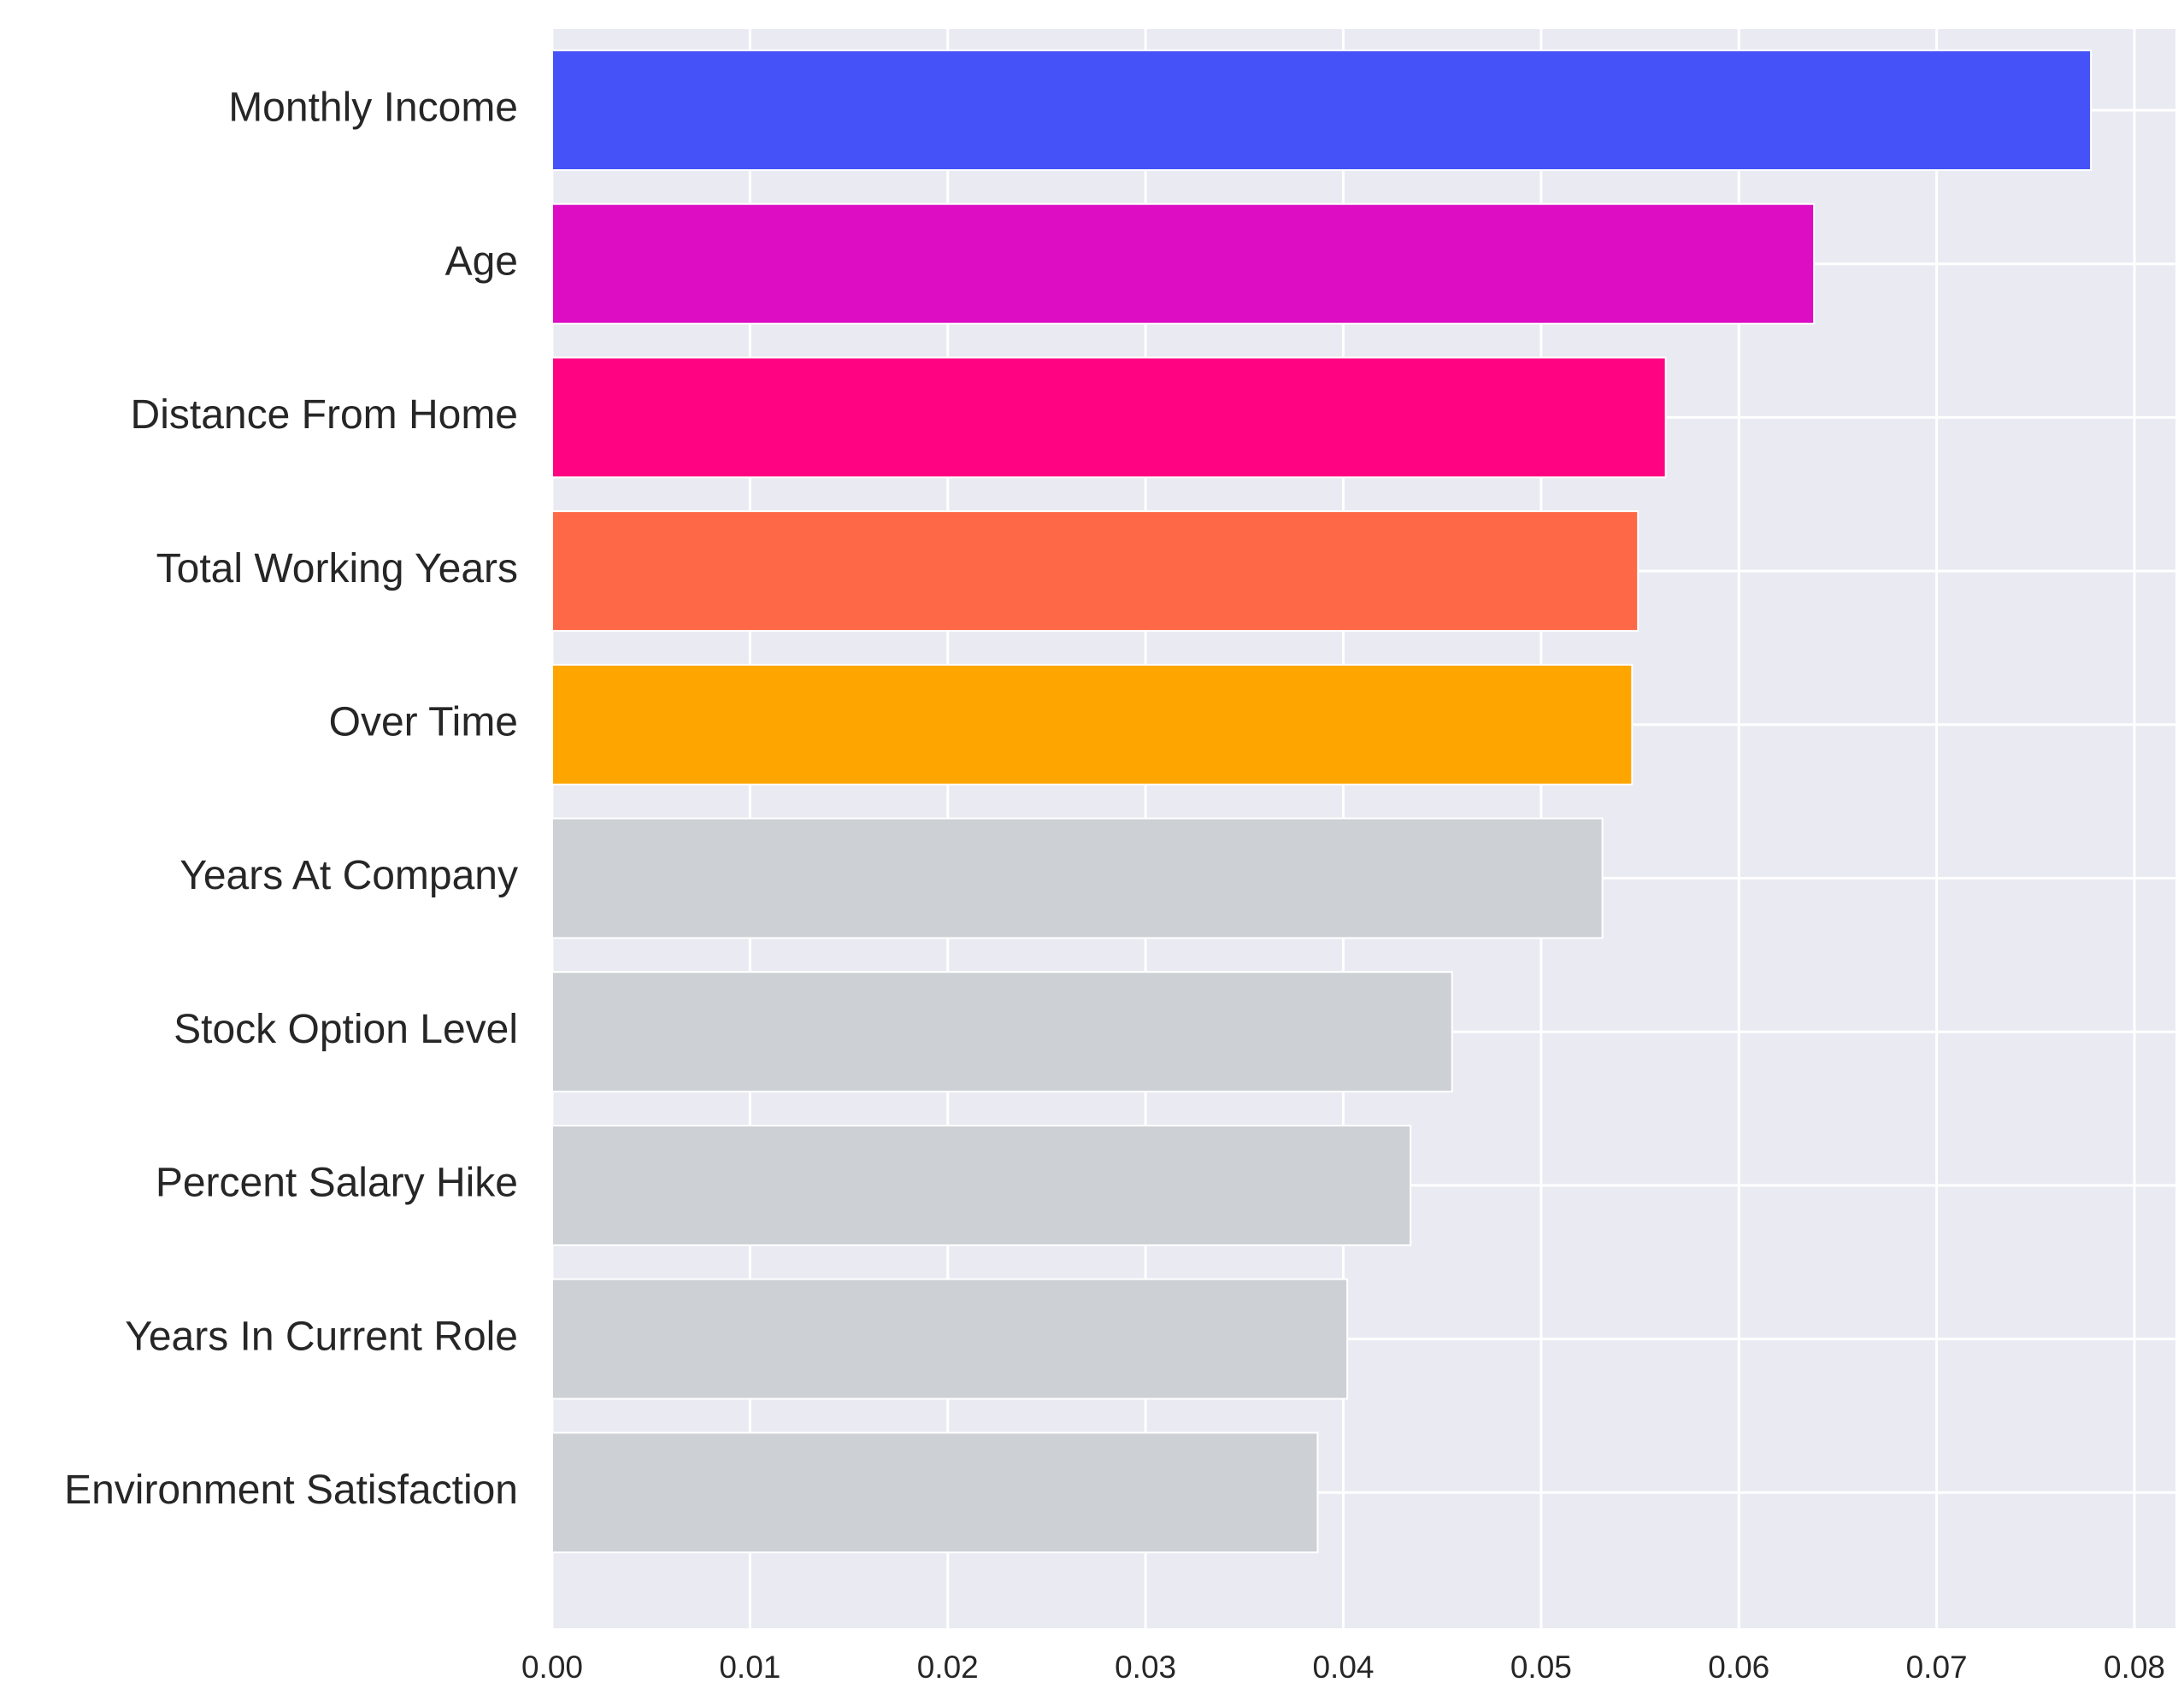 The height and width of the screenshot is (1706, 2184). What do you see at coordinates (950, 1339) in the screenshot?
I see `bar-years-in-current-role` at bounding box center [950, 1339].